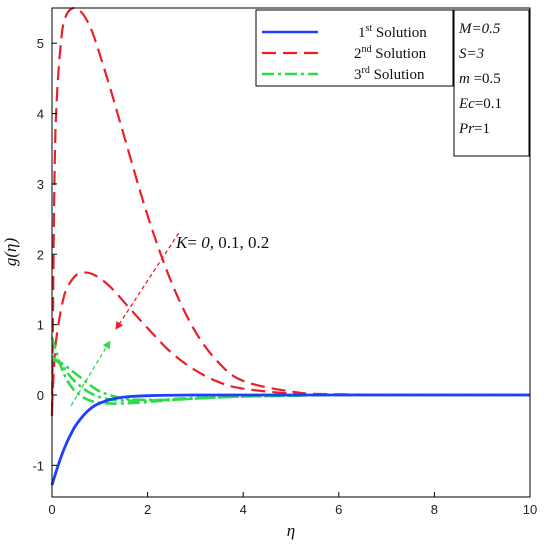 This screenshot has height=550, width=546. I want to click on param-m: m =0.5, so click(480, 79).